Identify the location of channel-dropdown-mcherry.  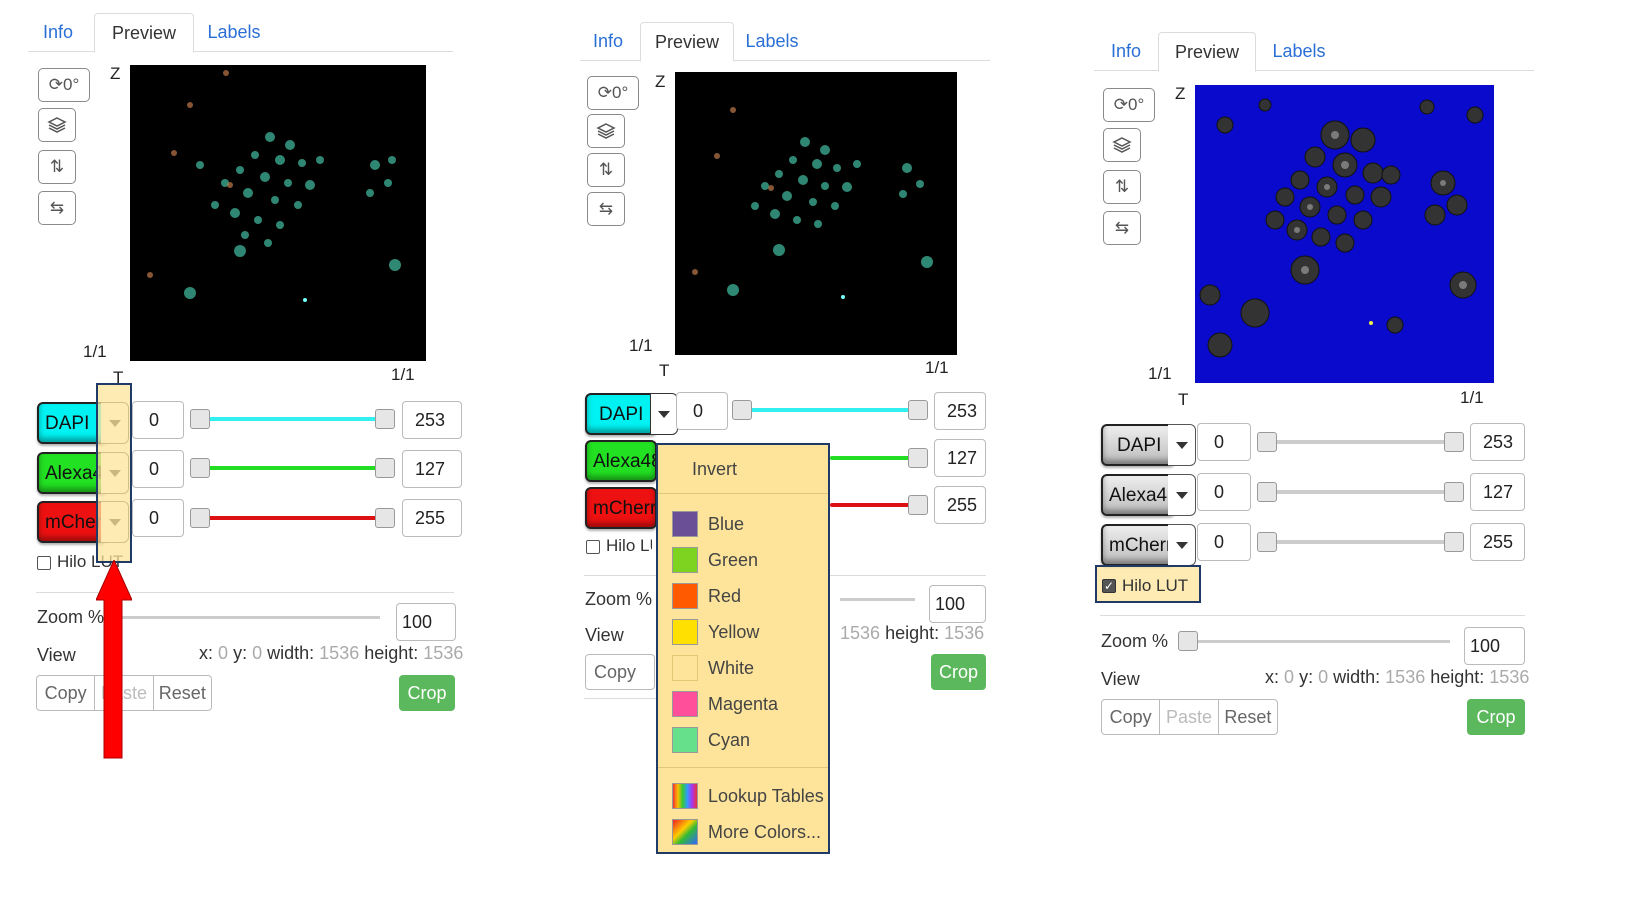
(1182, 545).